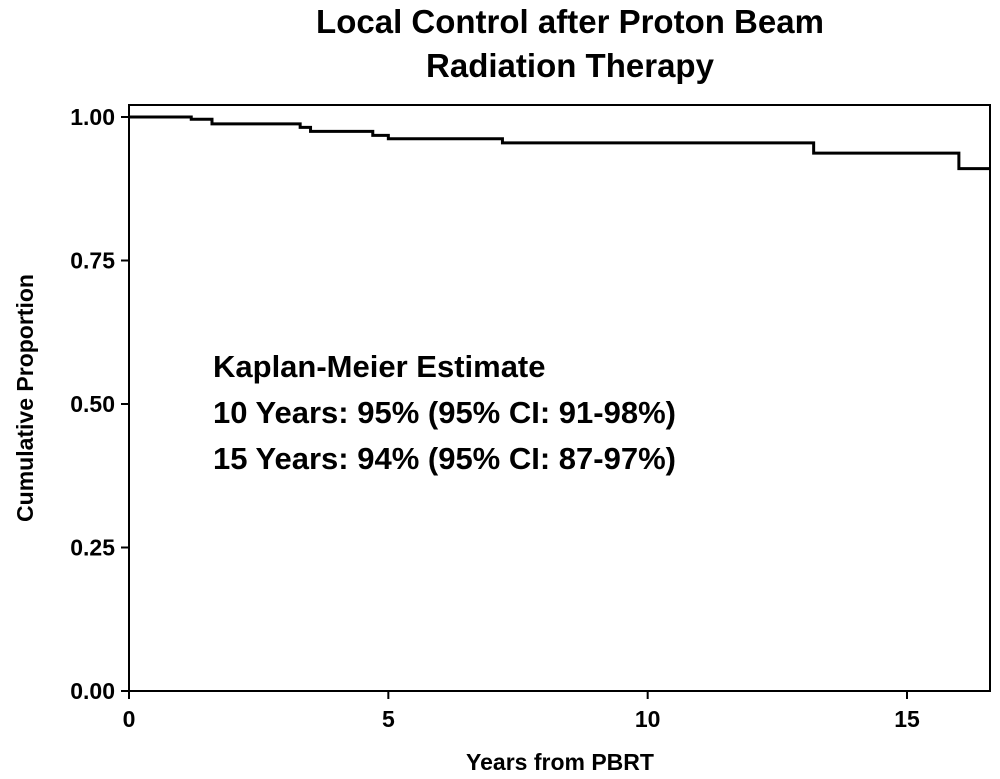 This screenshot has width=1000, height=779. I want to click on x-tick-label: 0, so click(129, 719).